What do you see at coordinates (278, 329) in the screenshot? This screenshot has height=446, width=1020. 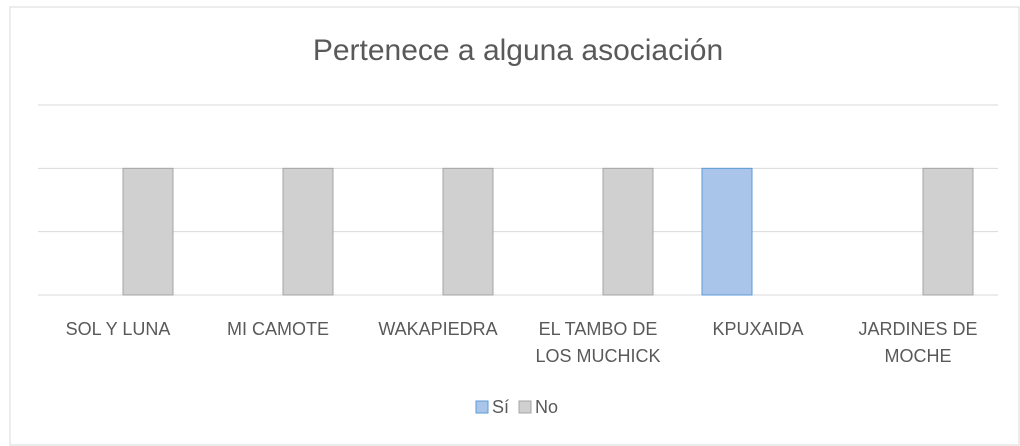 I see `x-tick-label: MI CAMOTE` at bounding box center [278, 329].